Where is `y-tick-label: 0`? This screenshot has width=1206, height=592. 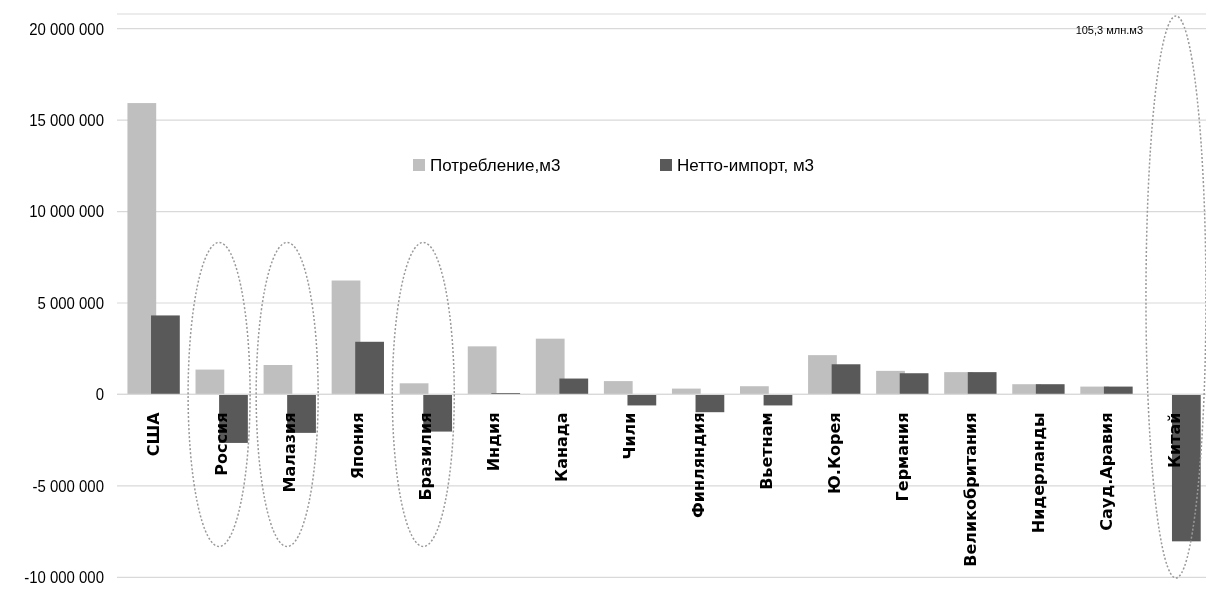
y-tick-label: 0 is located at coordinates (100, 394).